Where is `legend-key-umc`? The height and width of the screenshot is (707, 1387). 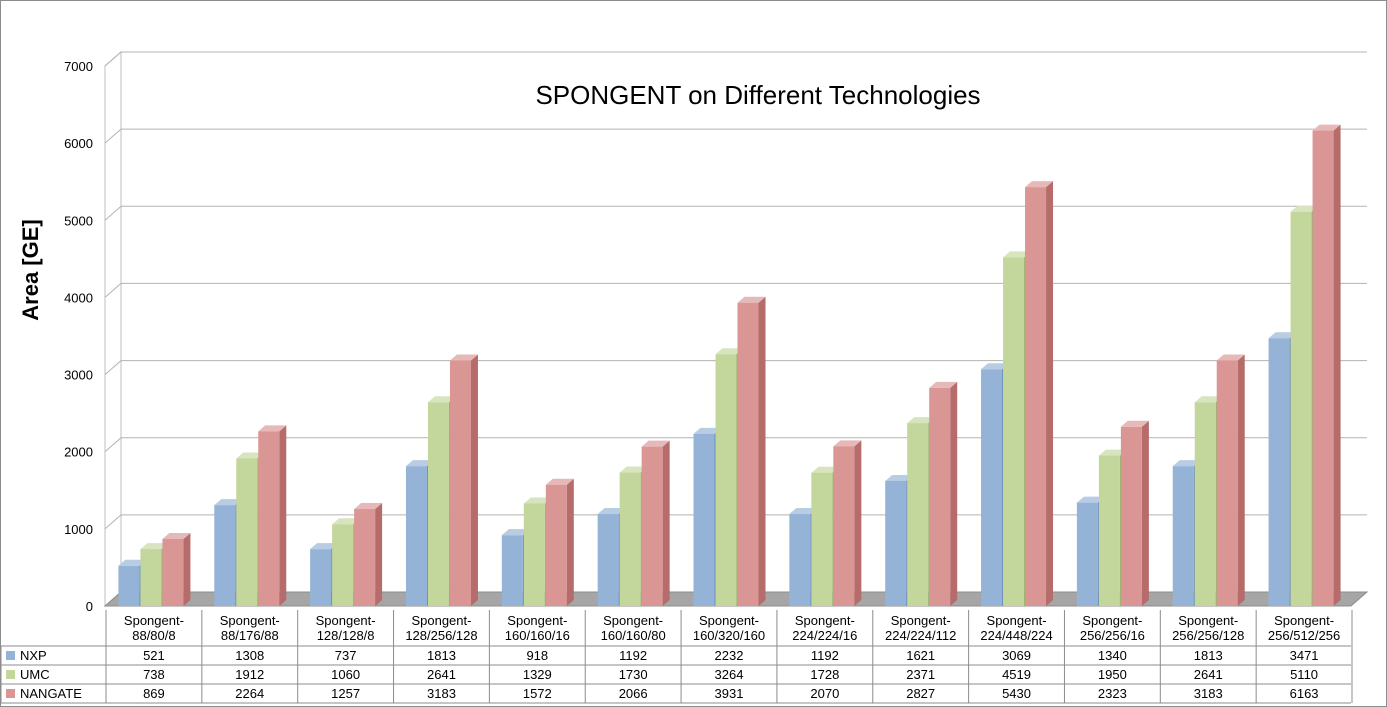
legend-key-umc is located at coordinates (10, 674).